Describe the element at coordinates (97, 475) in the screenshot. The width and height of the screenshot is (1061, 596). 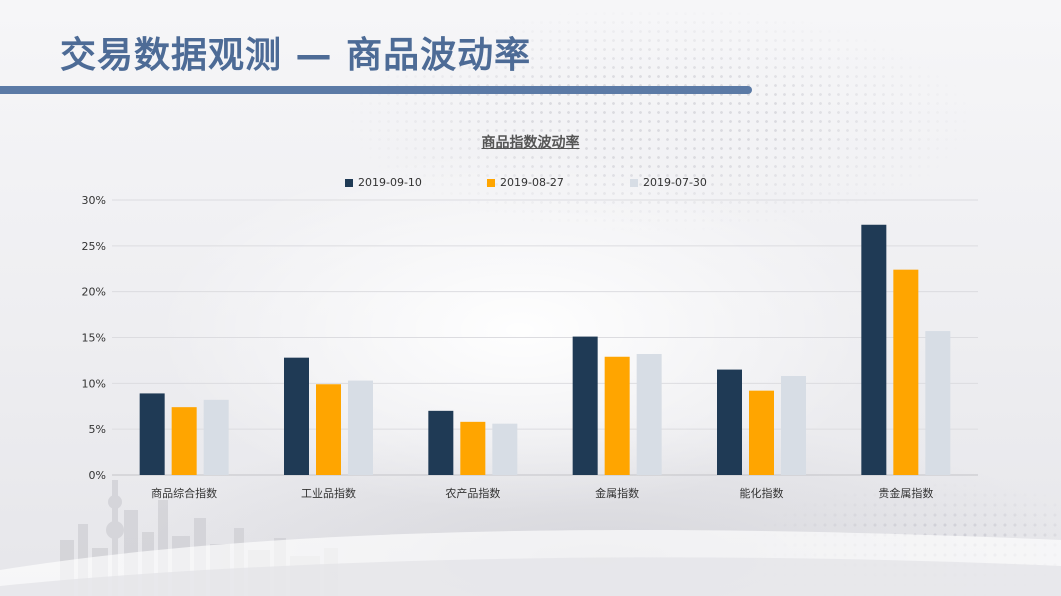
I see `y-tick-label: 0%` at that location.